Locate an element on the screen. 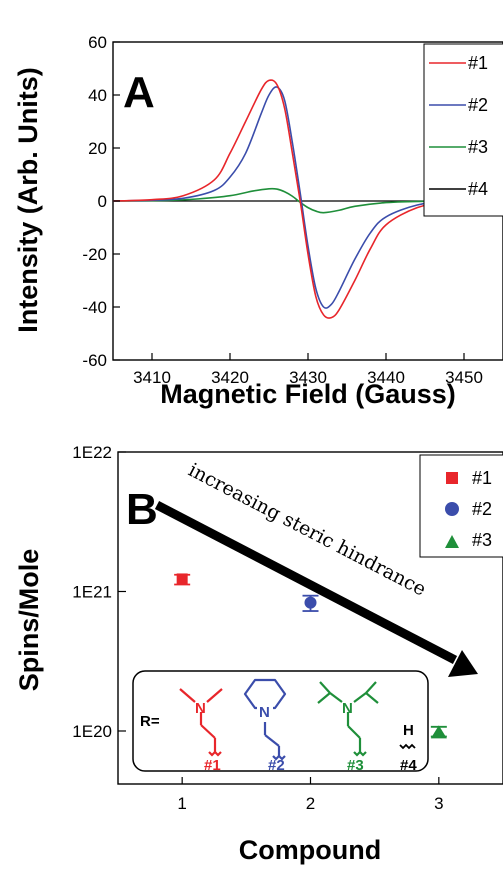 The height and width of the screenshot is (870, 503). plot-b-points is located at coordinates (310, 656).